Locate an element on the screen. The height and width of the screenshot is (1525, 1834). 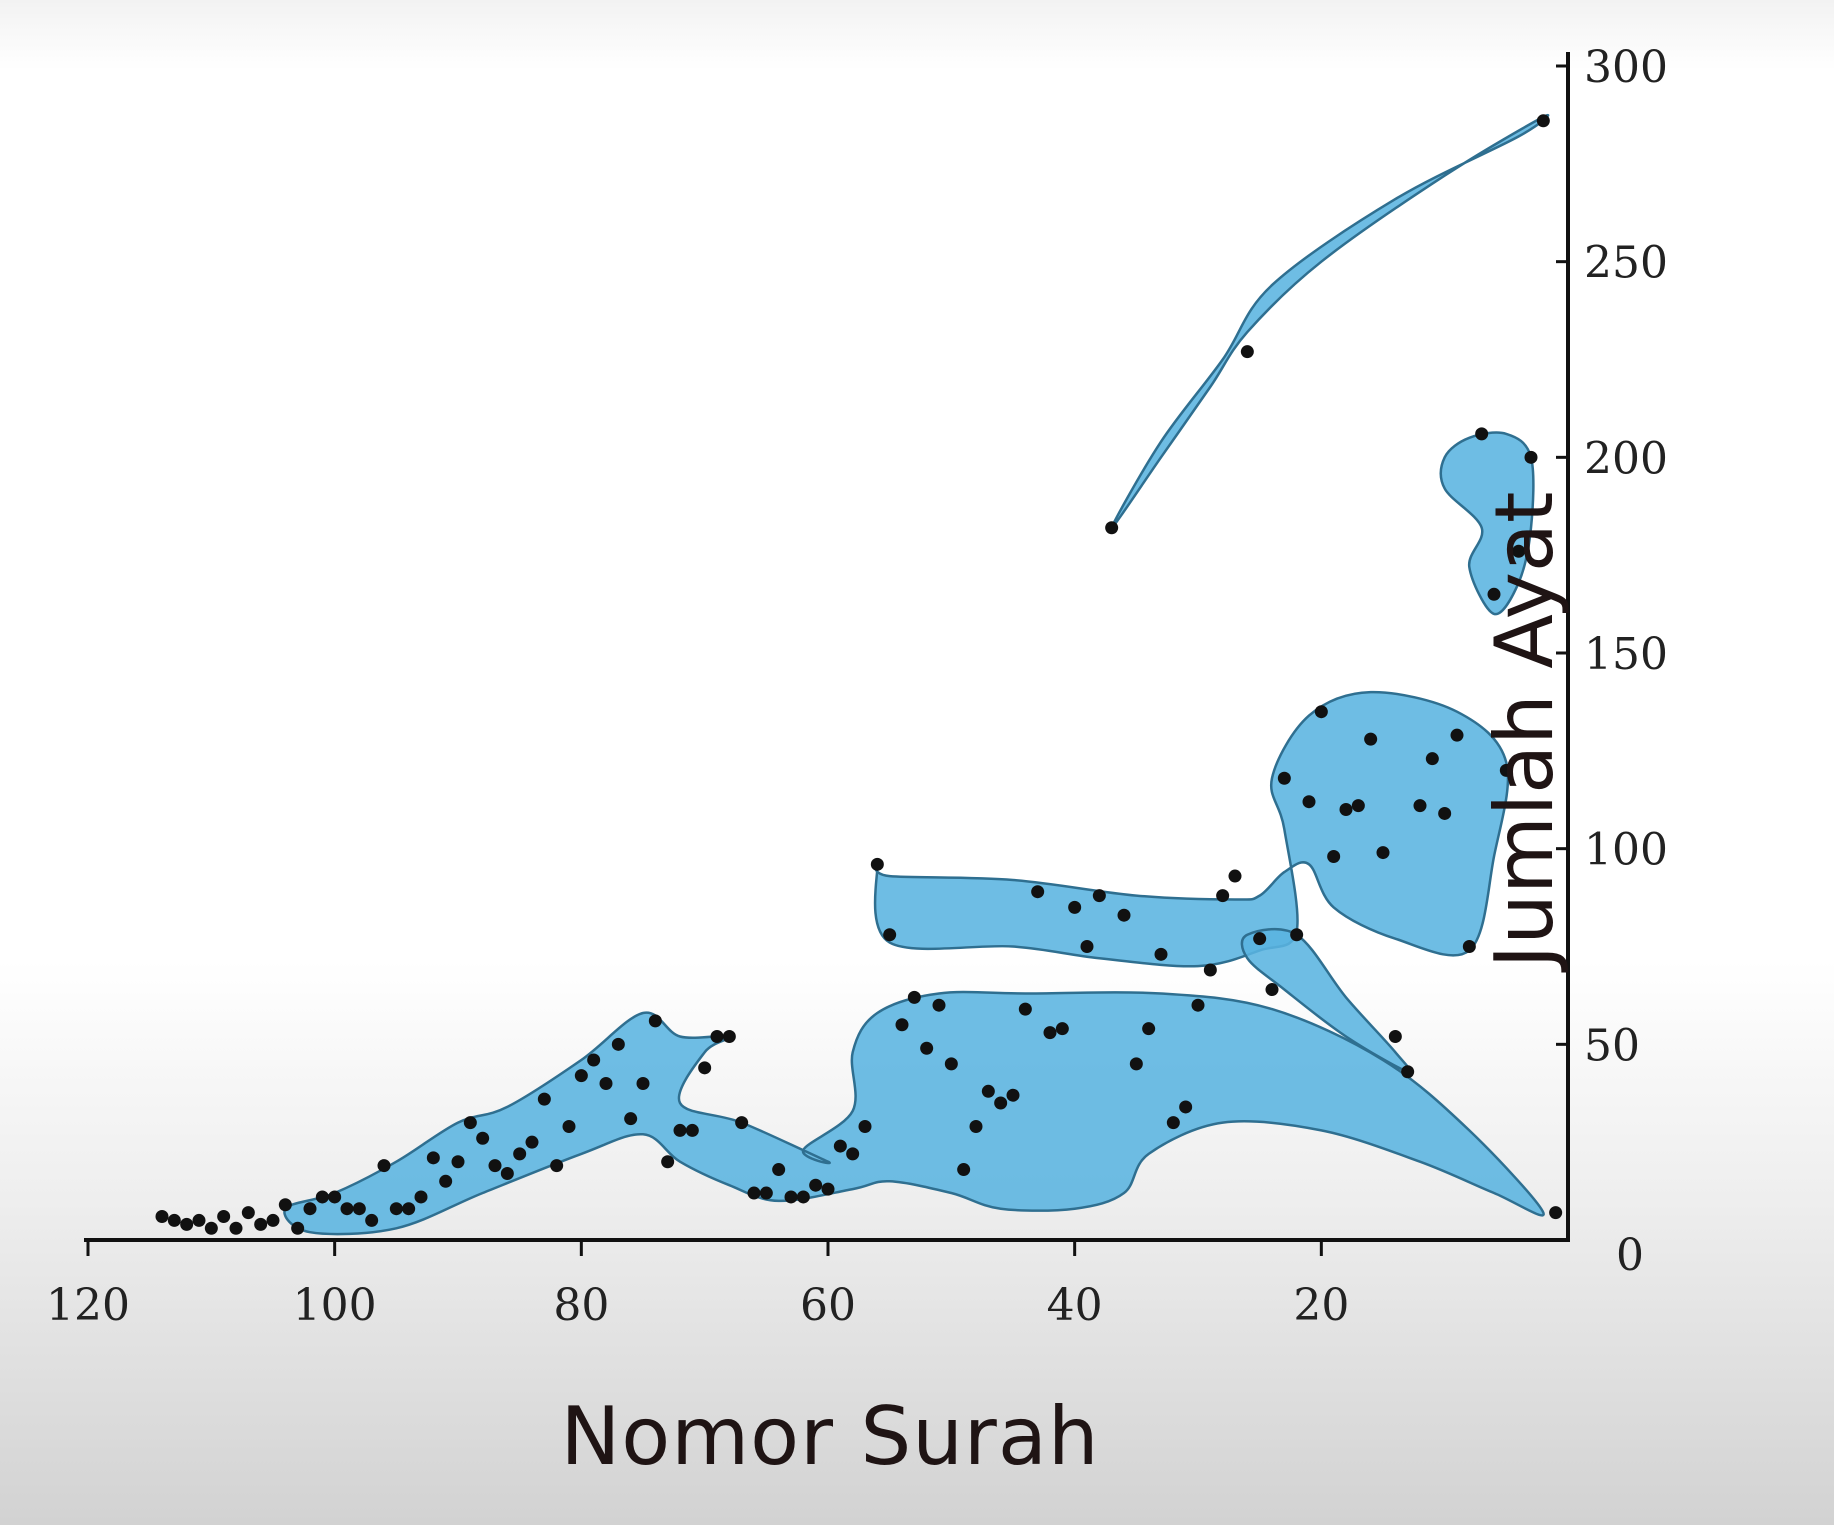
shape-body is located at coordinates (914, 1113).